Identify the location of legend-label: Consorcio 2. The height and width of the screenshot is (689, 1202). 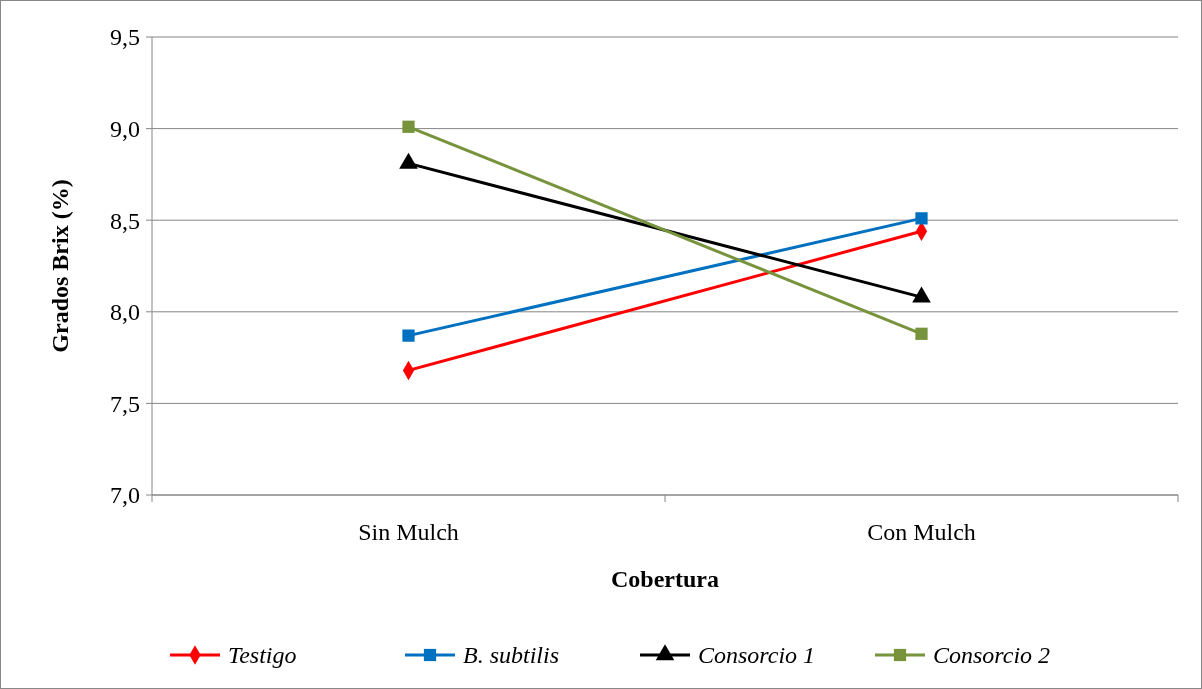
(992, 655).